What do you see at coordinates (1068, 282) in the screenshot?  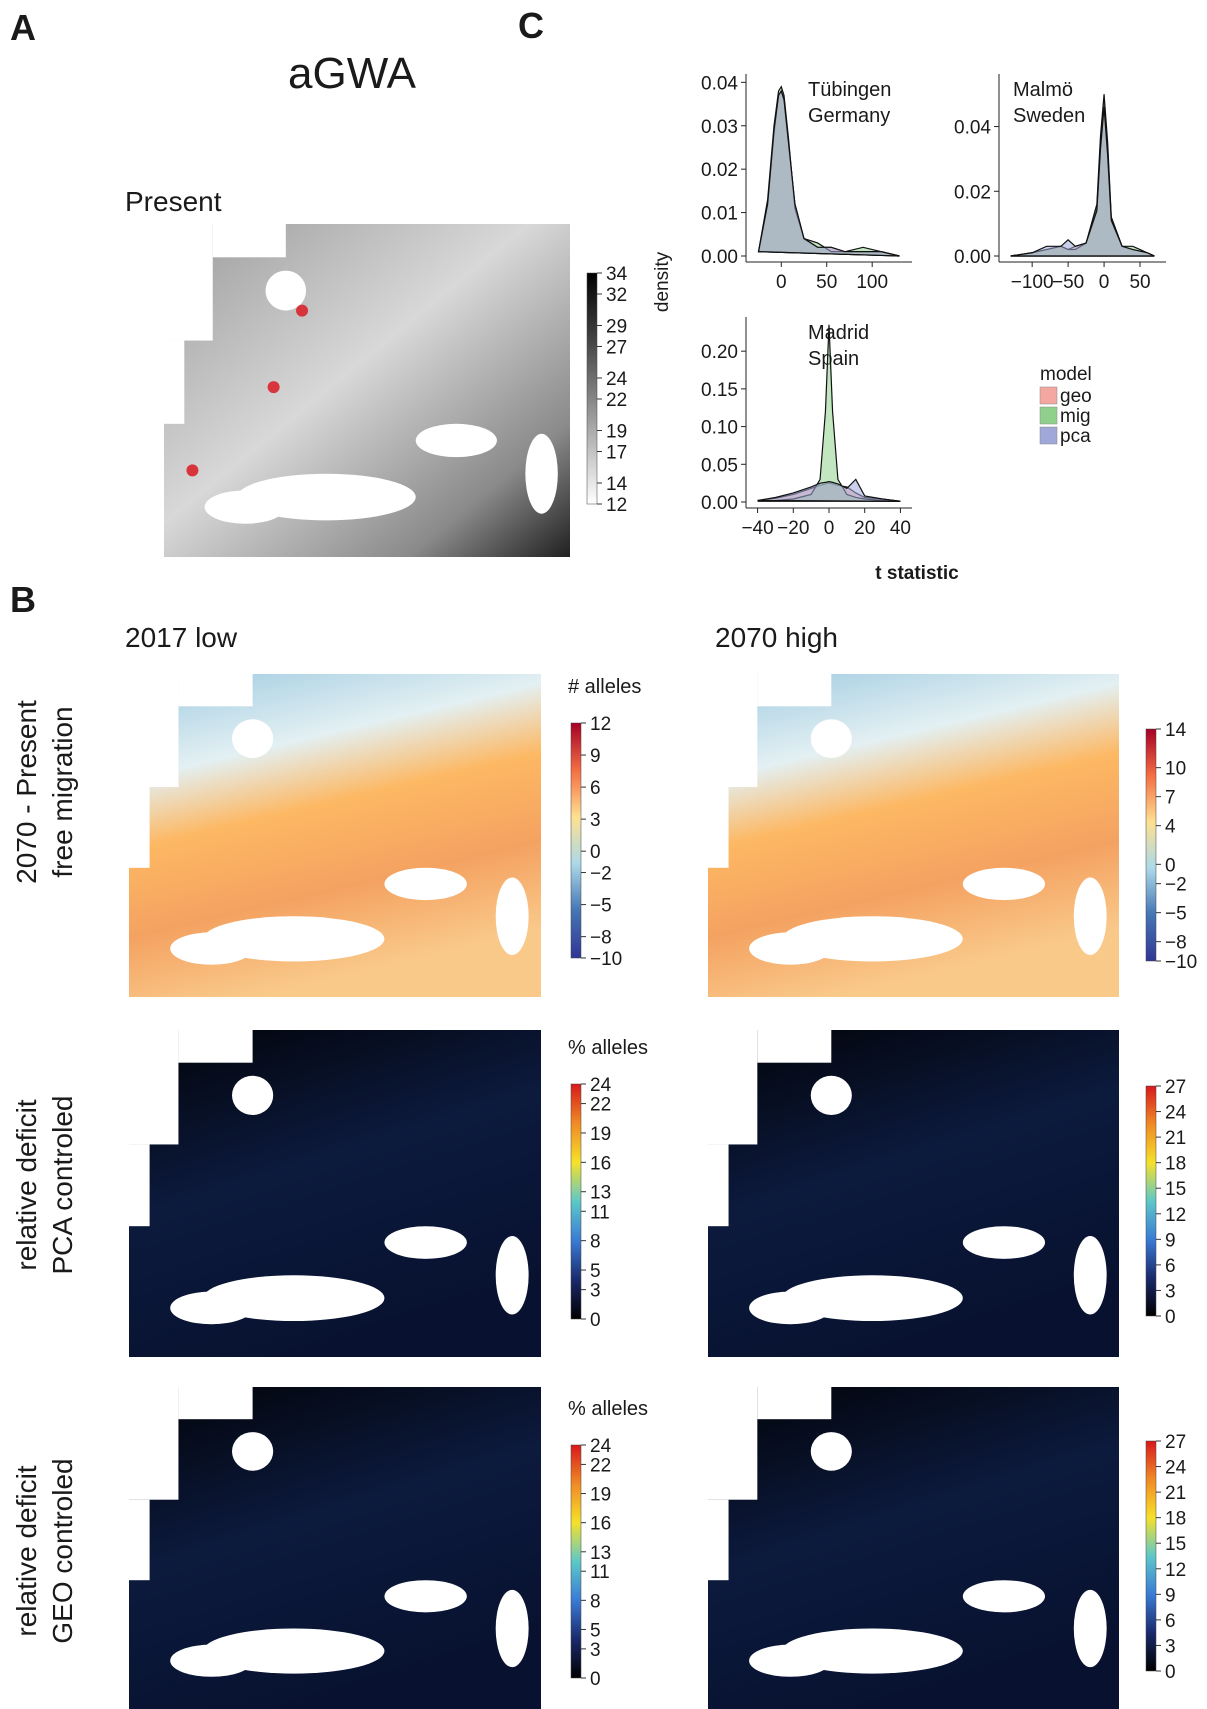 I see `x-tick-label: −50` at bounding box center [1068, 282].